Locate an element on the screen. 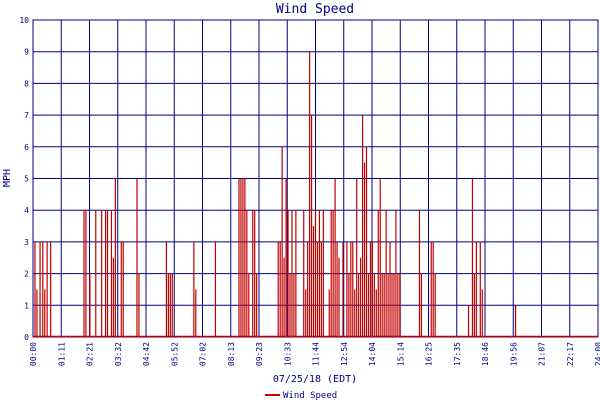 The width and height of the screenshot is (600, 400). legend-label: Wind Speed is located at coordinates (310, 395).